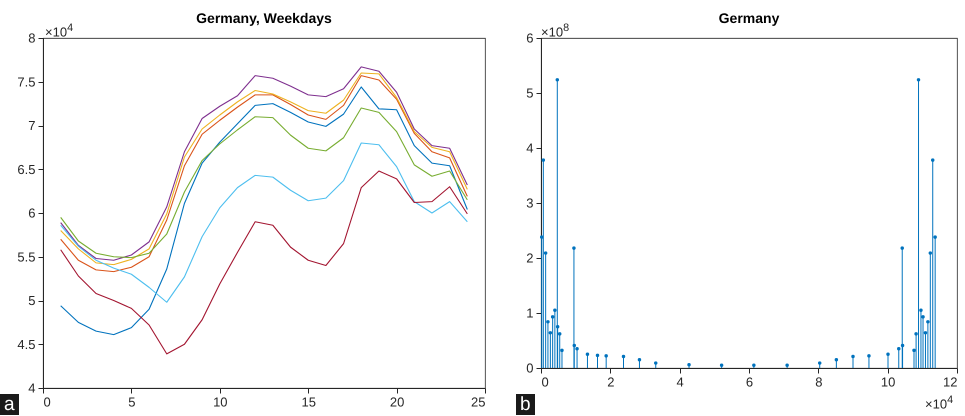 Image resolution: width=965 pixels, height=416 pixels. What do you see at coordinates (680, 382) in the screenshot?
I see `x-tick-label: 4` at bounding box center [680, 382].